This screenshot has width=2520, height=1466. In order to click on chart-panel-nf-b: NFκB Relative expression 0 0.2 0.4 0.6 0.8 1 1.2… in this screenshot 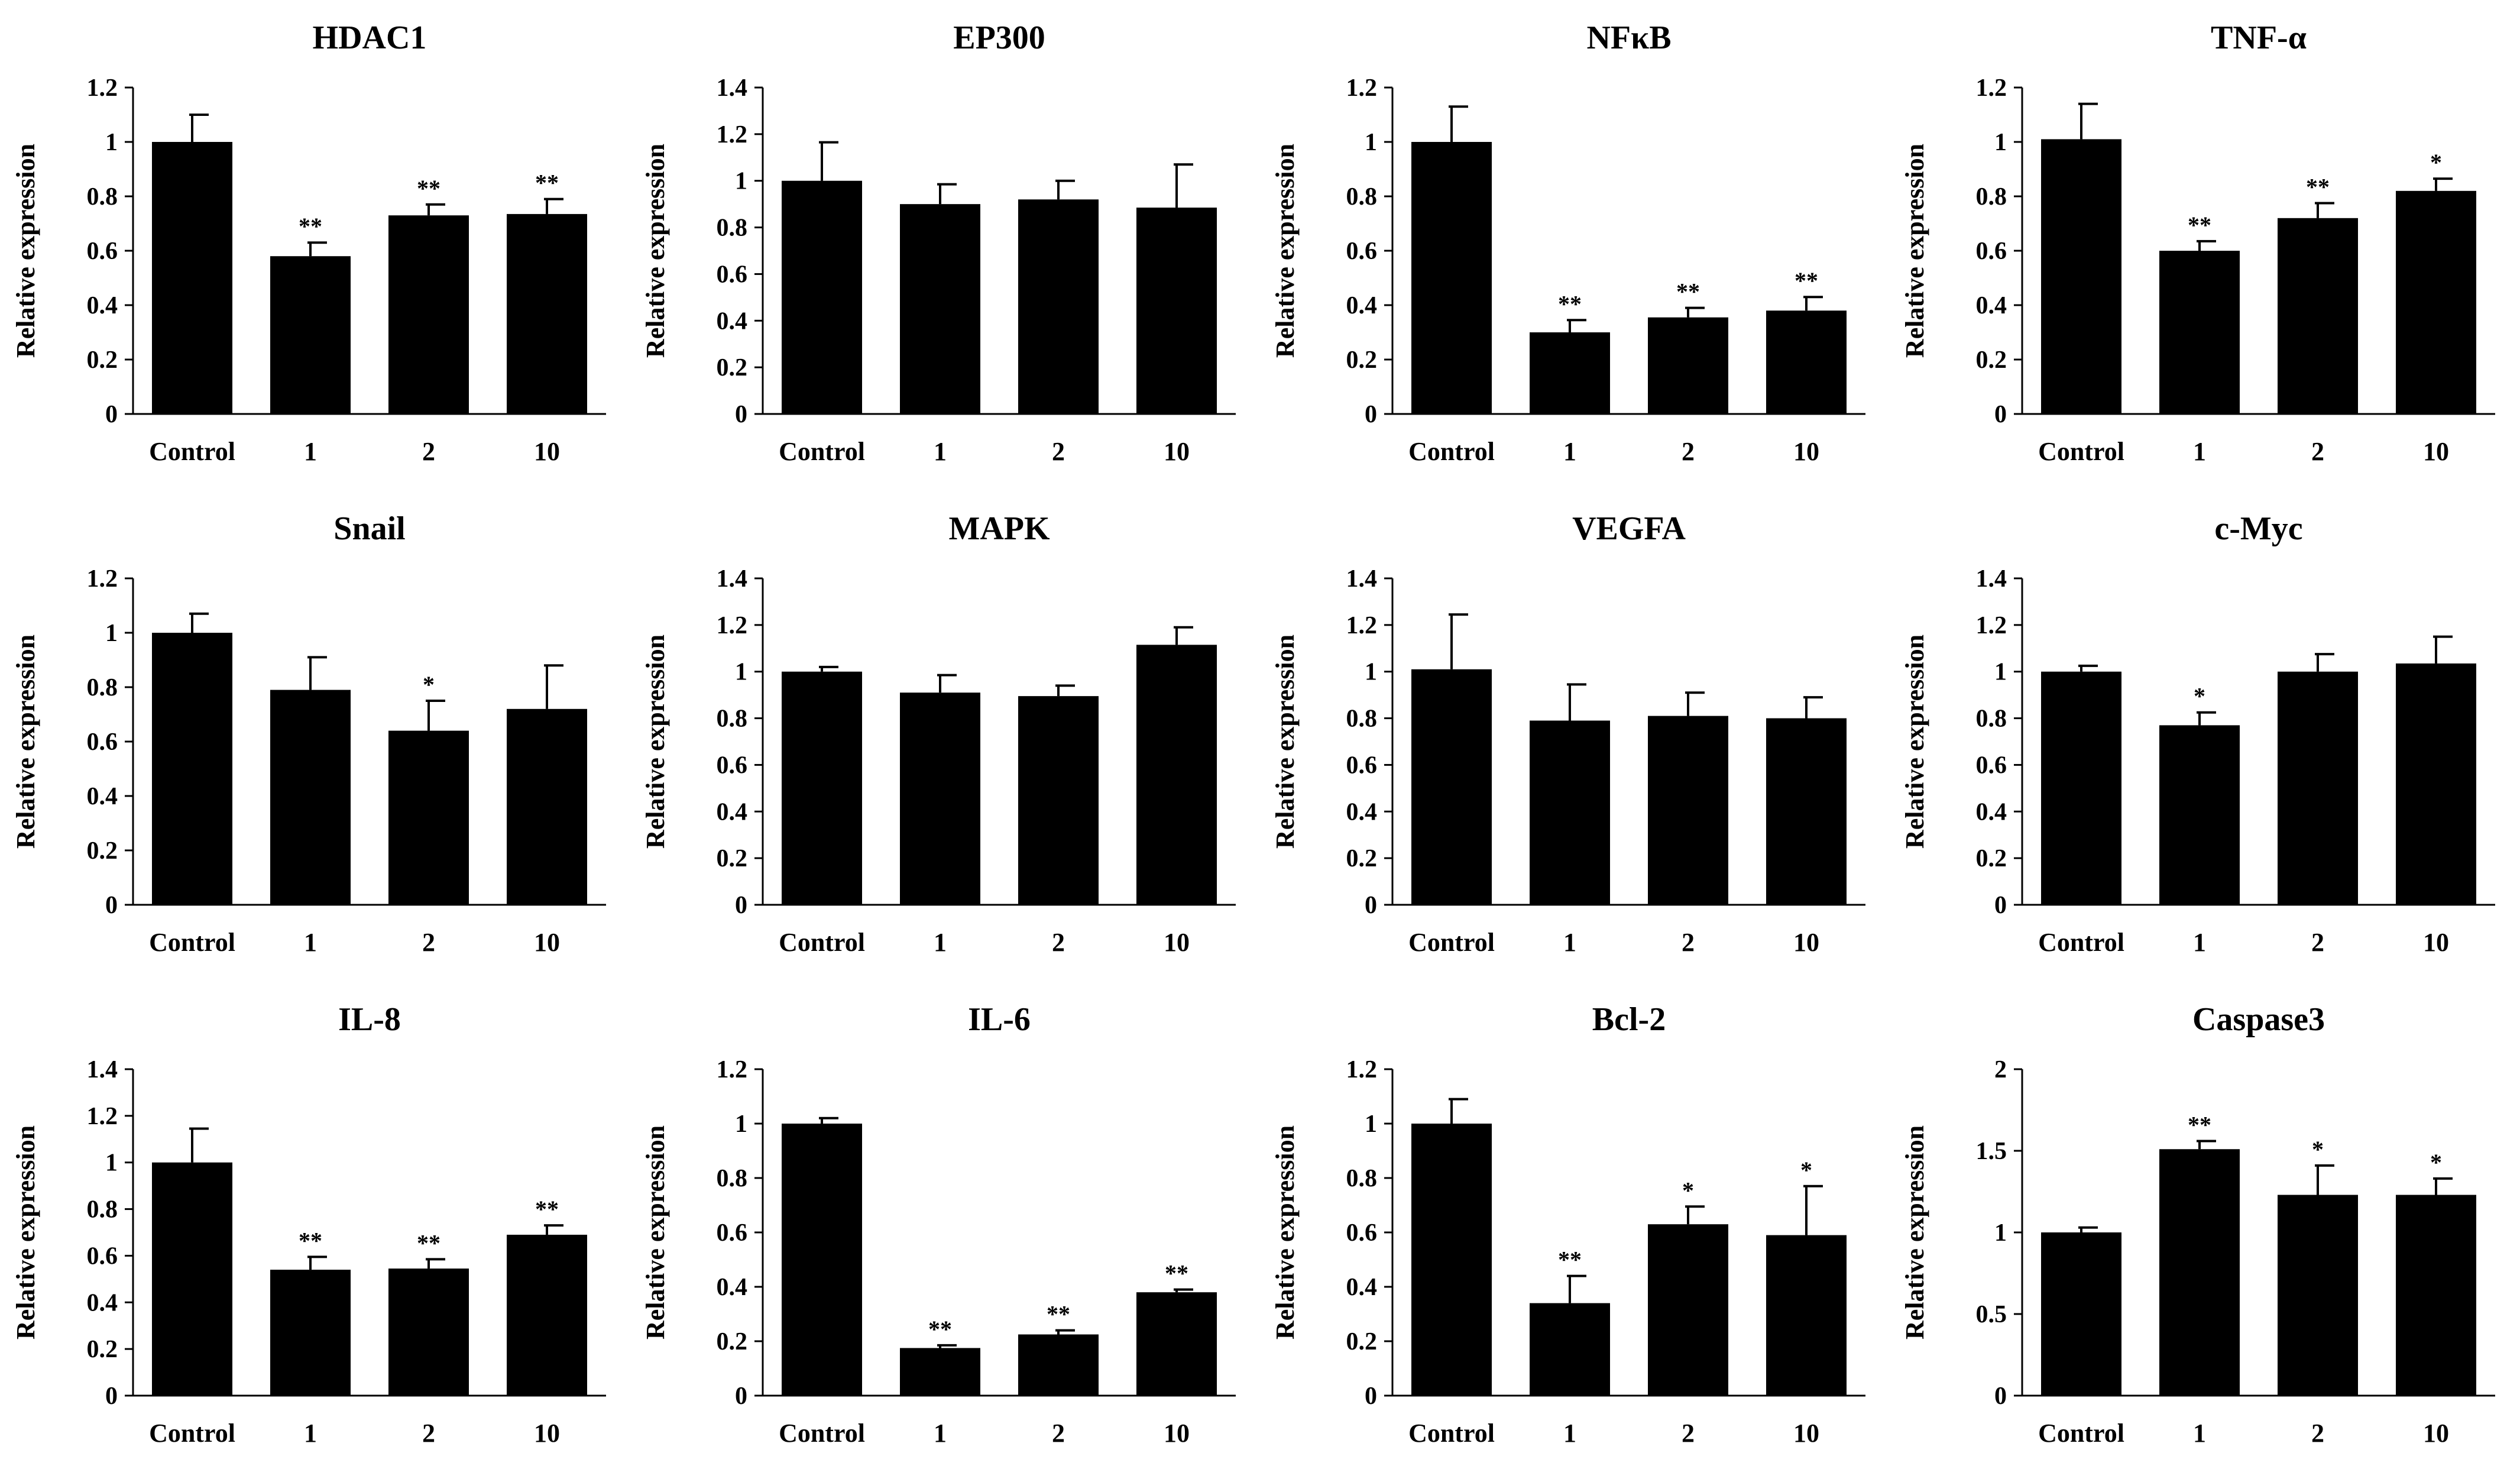, I will do `click(1568, 243)`.